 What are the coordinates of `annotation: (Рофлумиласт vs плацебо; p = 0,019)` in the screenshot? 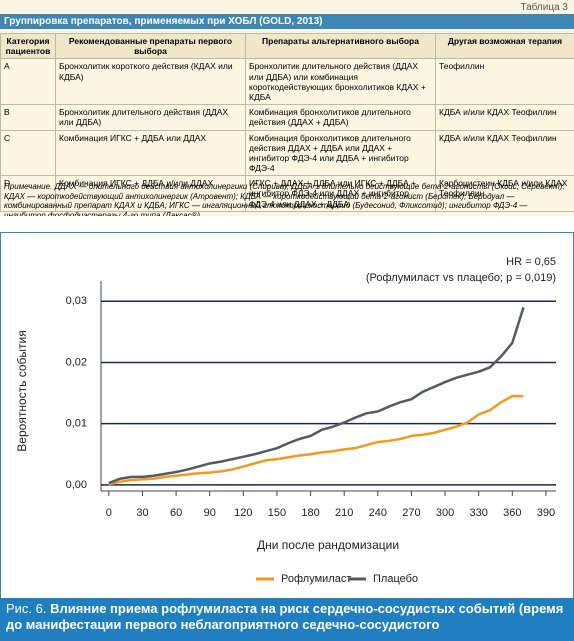 It's located at (461, 278).